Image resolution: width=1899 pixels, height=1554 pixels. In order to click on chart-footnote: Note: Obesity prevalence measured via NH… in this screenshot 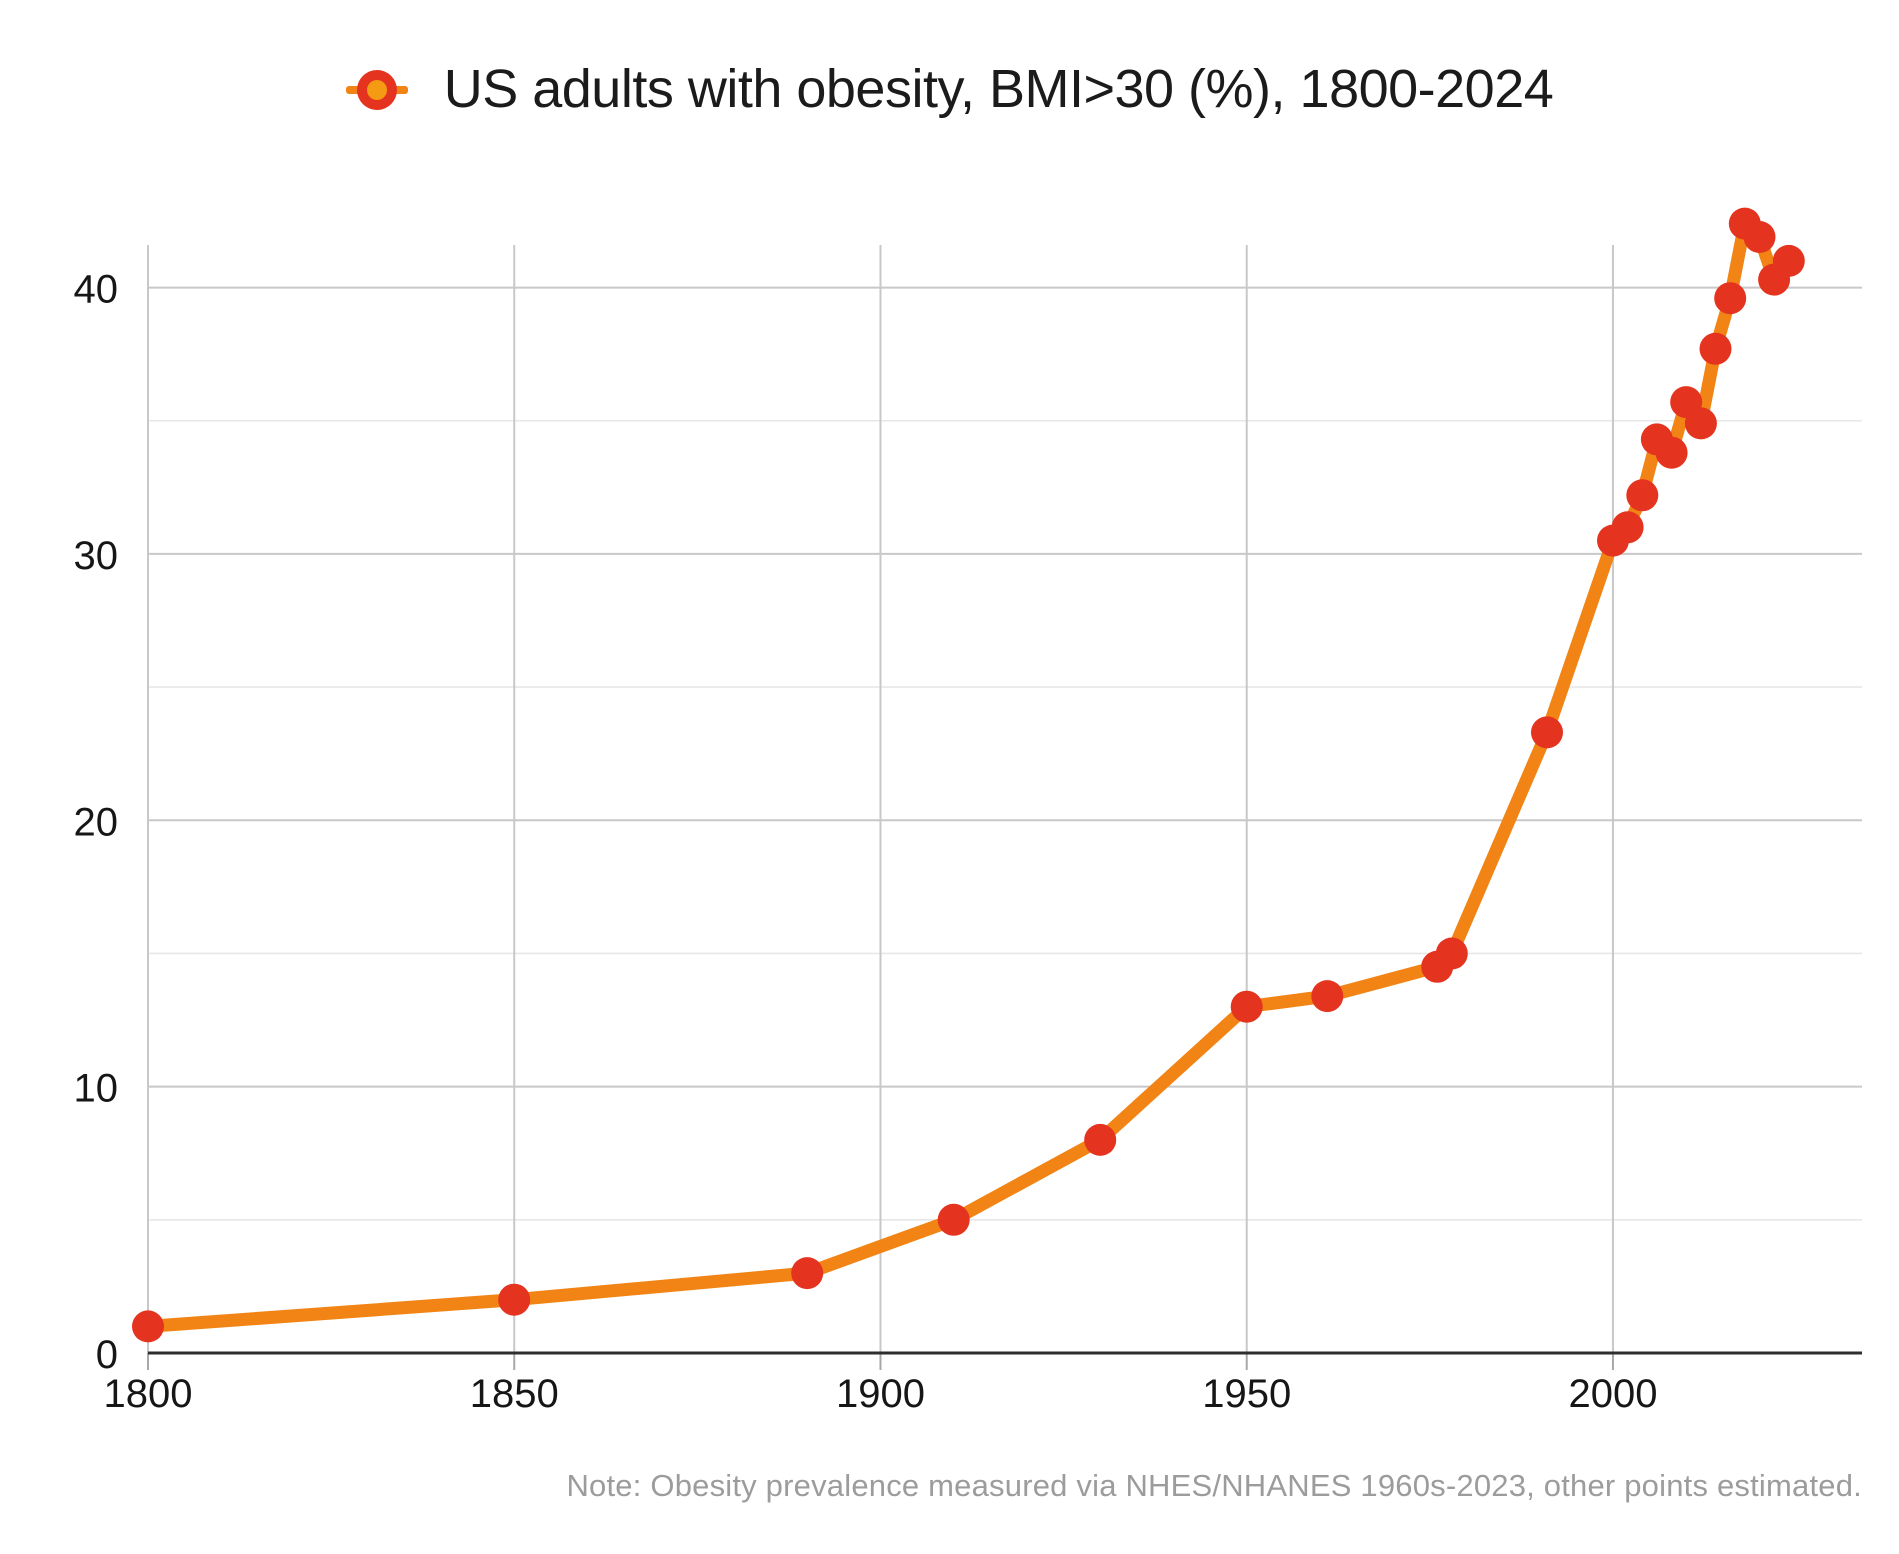, I will do `click(1214, 1485)`.